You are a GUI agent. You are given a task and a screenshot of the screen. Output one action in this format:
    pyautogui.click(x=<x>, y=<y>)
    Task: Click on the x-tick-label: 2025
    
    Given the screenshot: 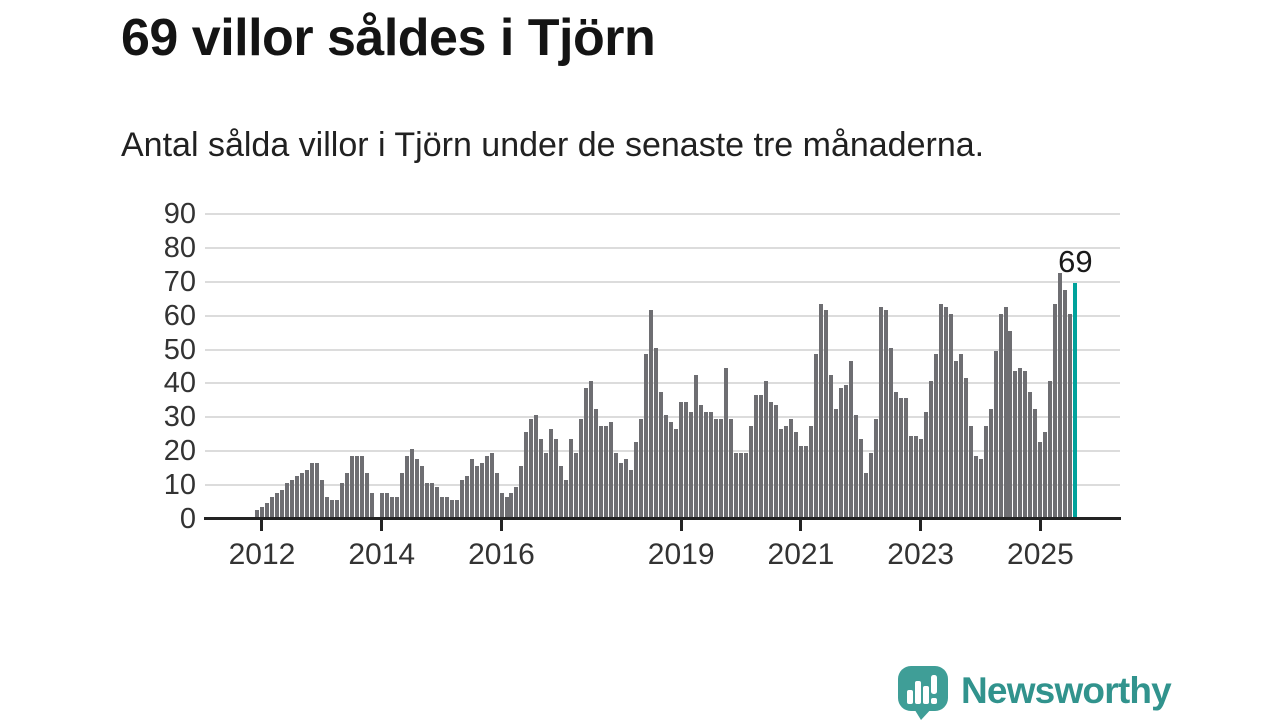 What is the action you would take?
    pyautogui.click(x=1040, y=554)
    